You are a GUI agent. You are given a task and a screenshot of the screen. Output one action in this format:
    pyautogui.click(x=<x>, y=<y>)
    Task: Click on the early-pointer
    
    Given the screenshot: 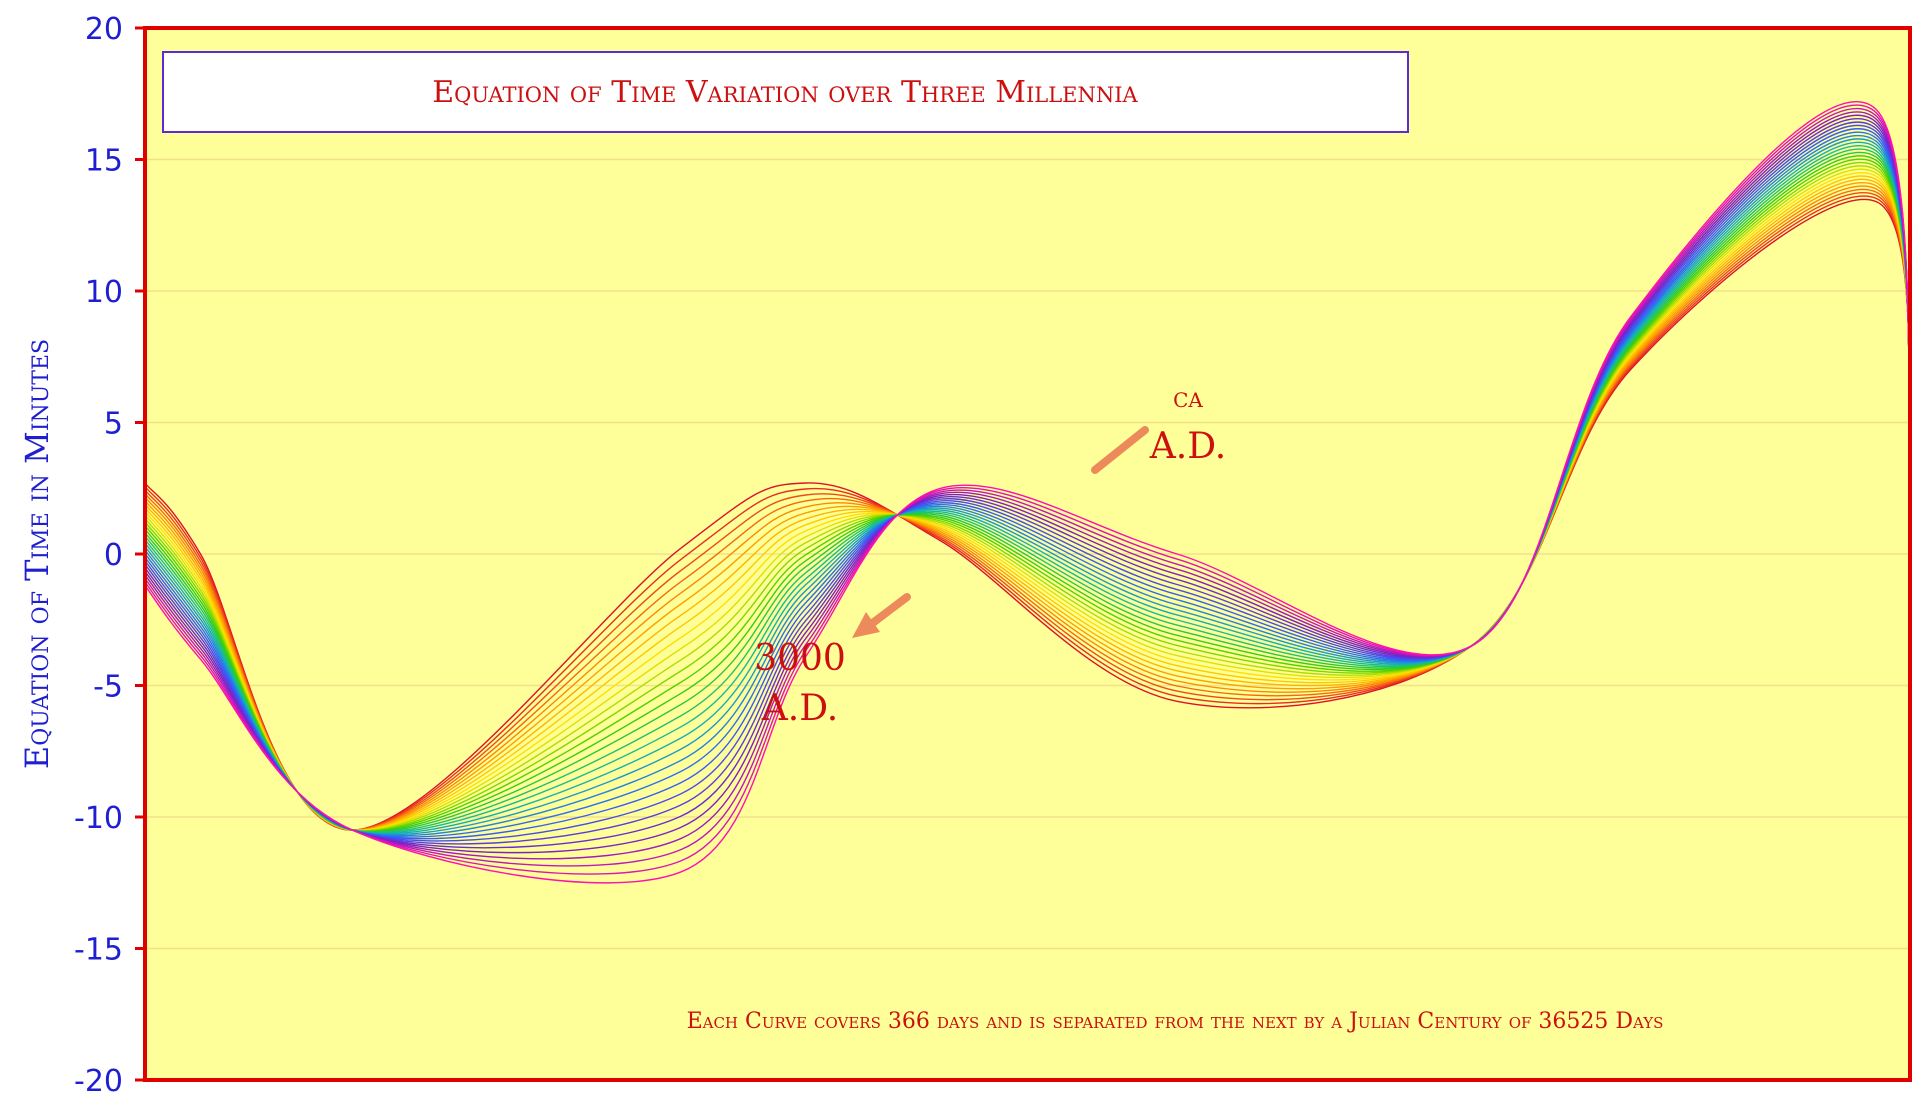 What is the action you would take?
    pyautogui.click(x=1120, y=450)
    